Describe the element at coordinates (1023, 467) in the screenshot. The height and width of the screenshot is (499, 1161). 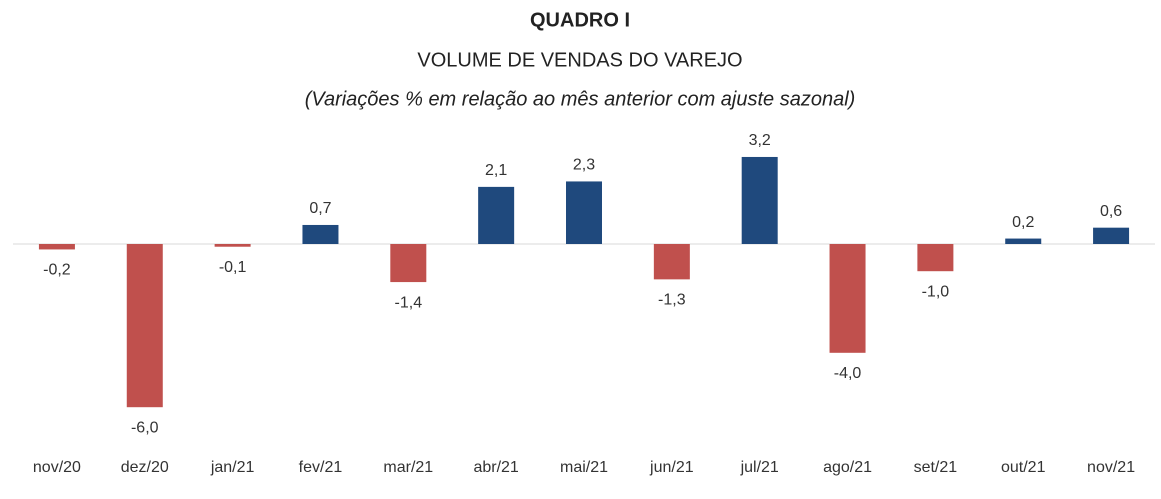
I see `x-tick-label: out/21` at that location.